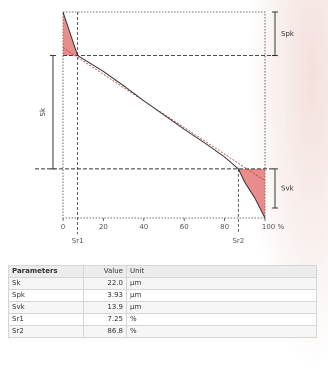 The width and height of the screenshot is (328, 372). Describe the element at coordinates (288, 34) in the screenshot. I see `spk-label: Spk` at that location.